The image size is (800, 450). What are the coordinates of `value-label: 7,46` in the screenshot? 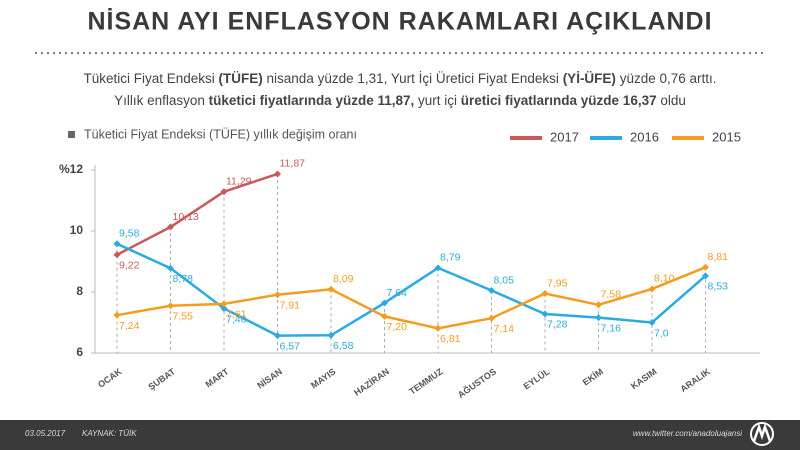 It's located at (236, 319).